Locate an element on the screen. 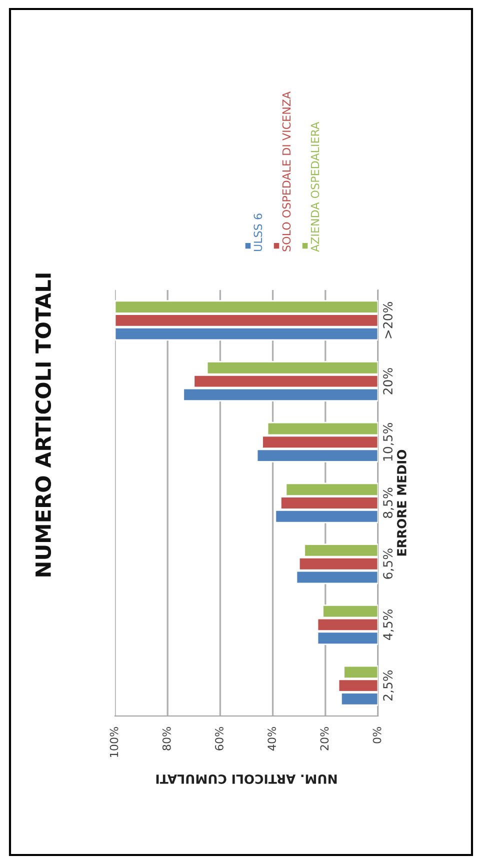 The width and height of the screenshot is (480, 863). y-tick-label: 8,5% is located at coordinates (388, 503).